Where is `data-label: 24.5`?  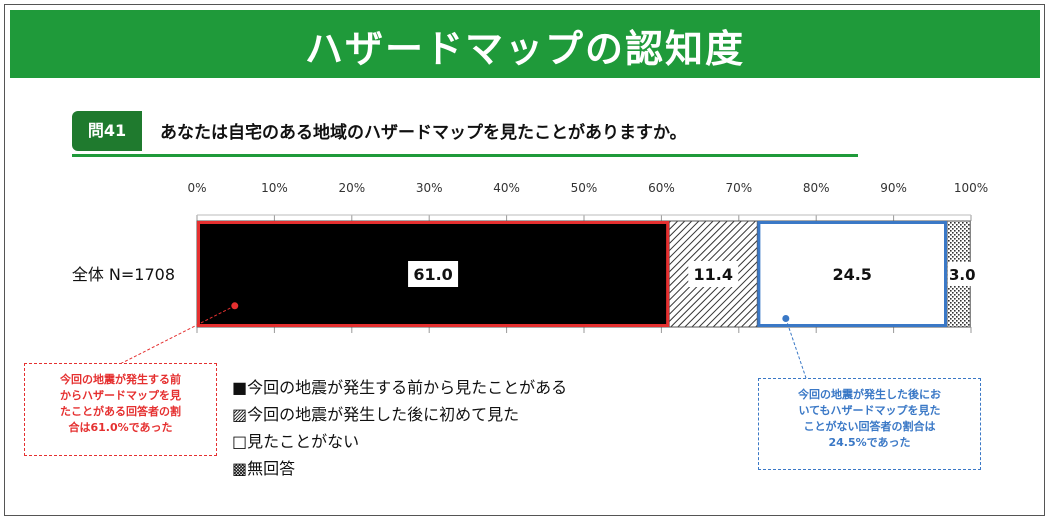
data-label: 24.5 is located at coordinates (851, 274).